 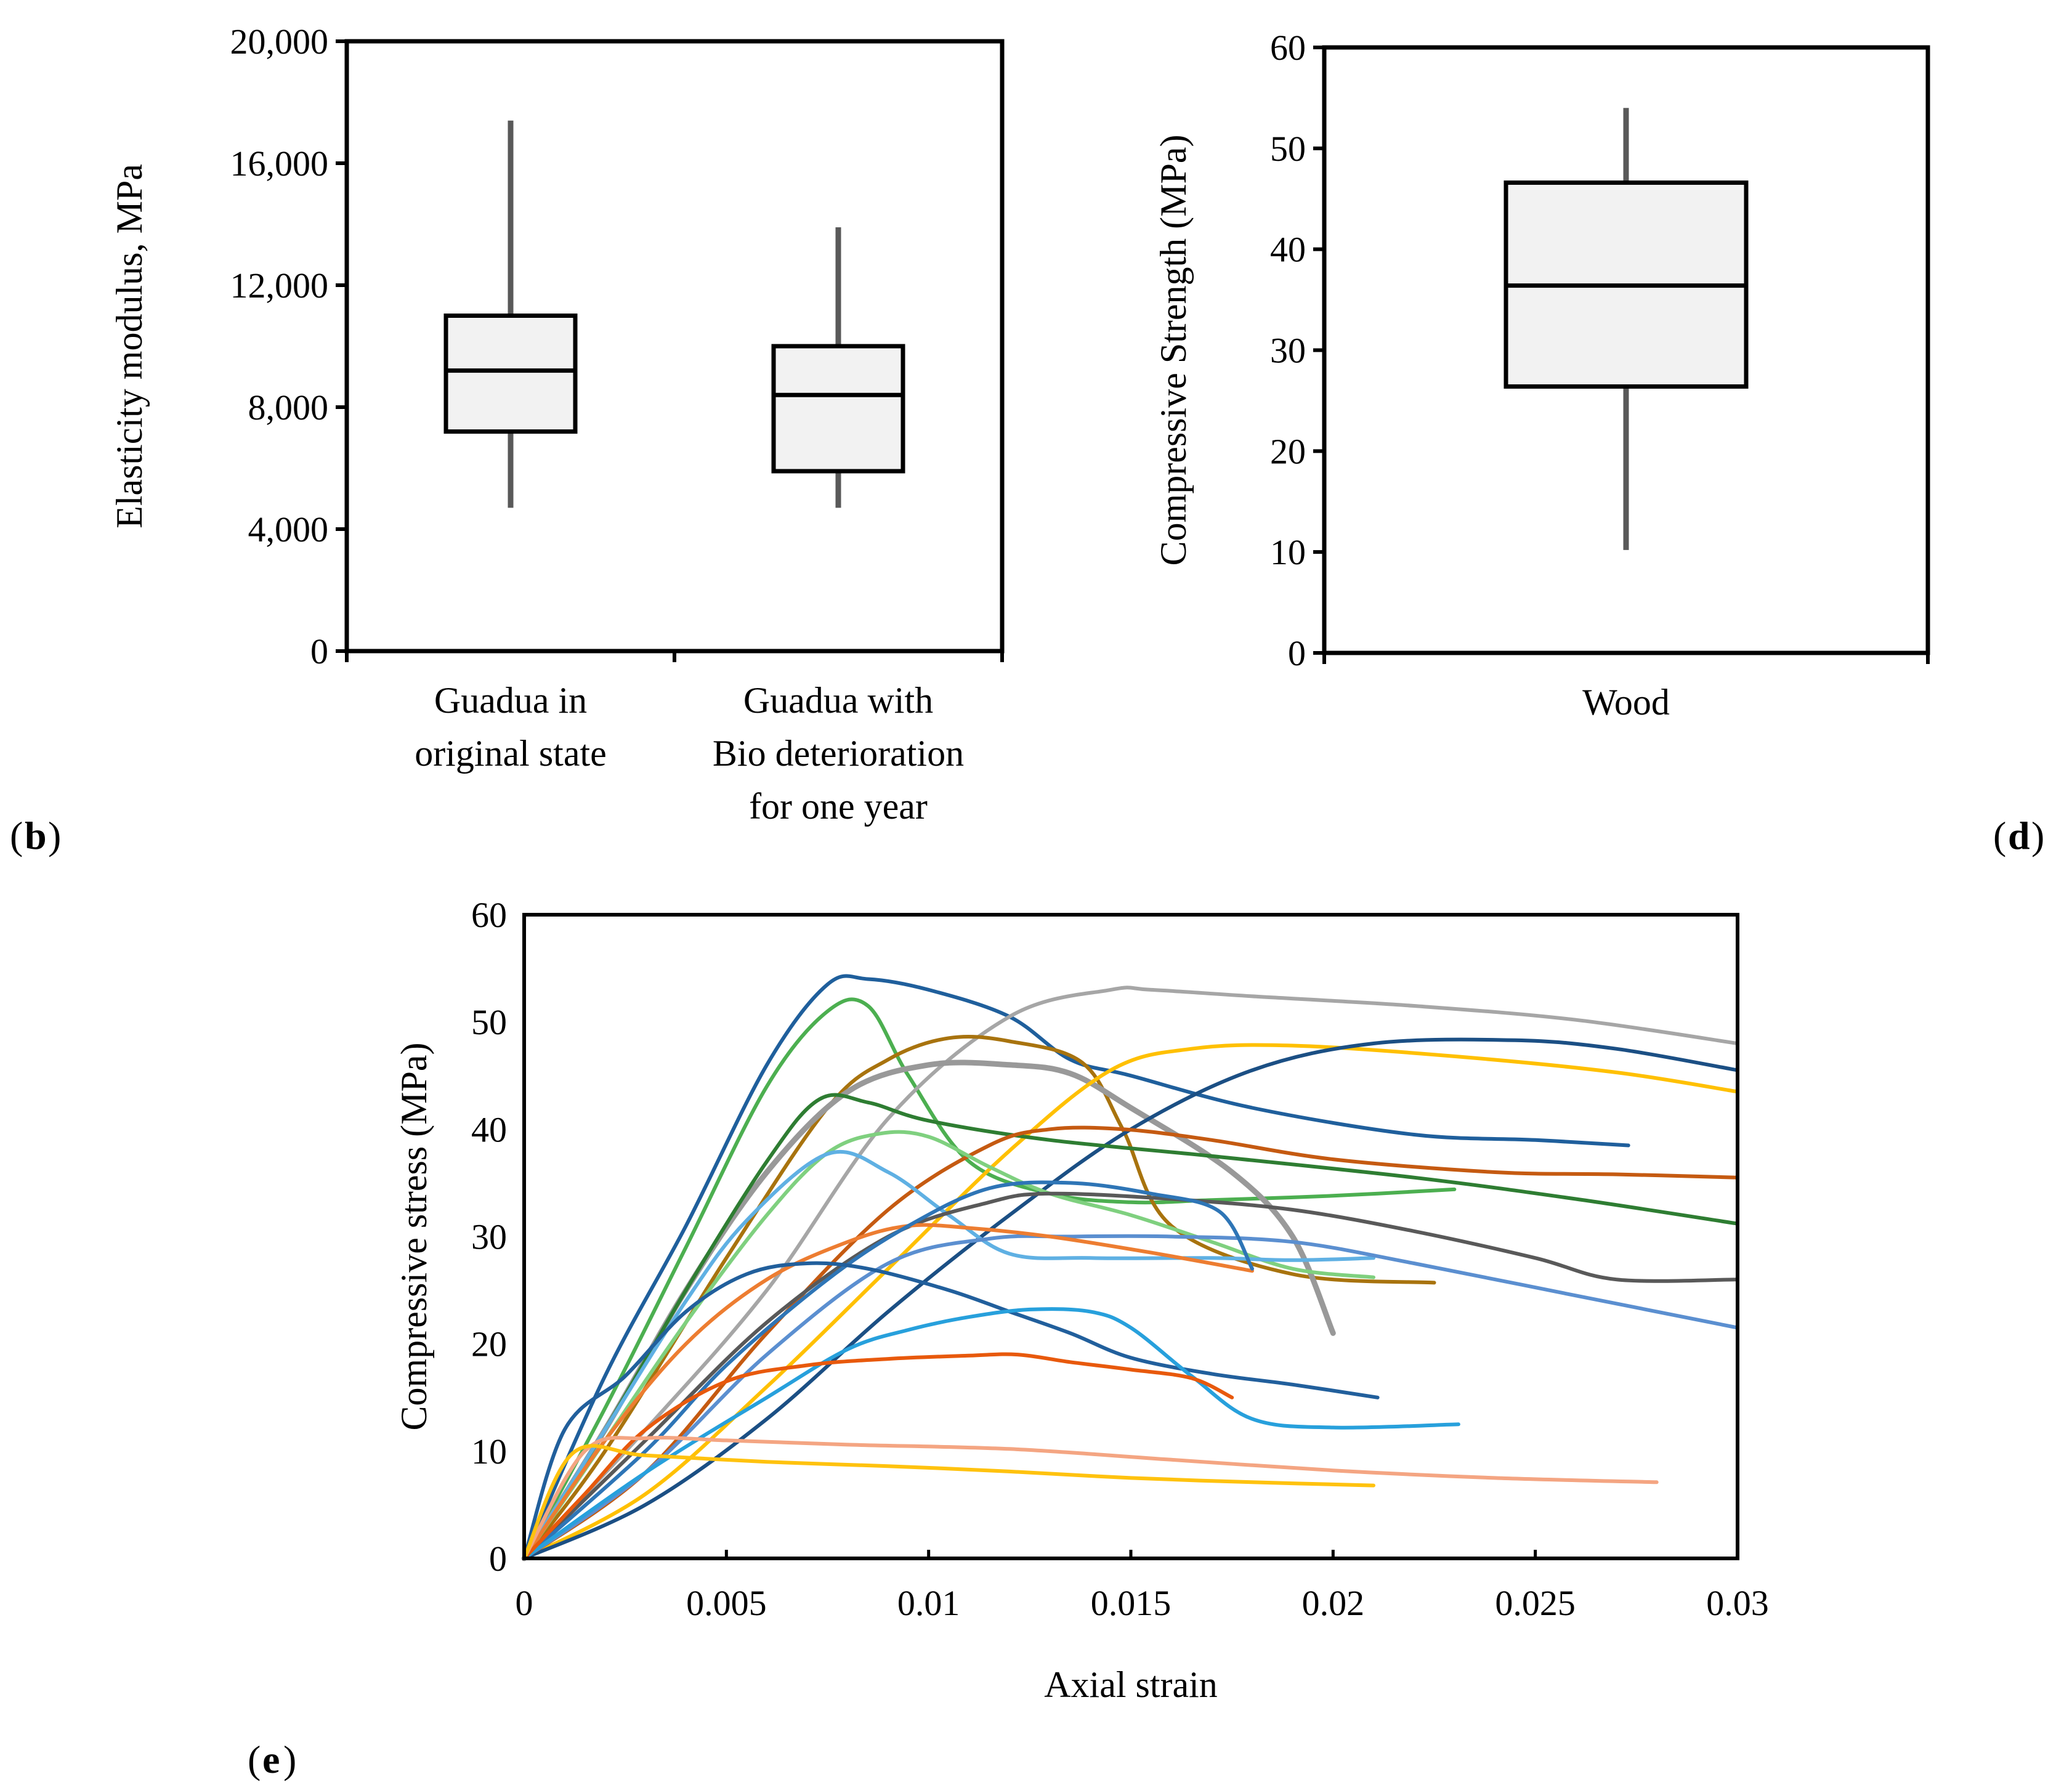 What do you see at coordinates (928, 1603) in the screenshot?
I see `x-tick-label: 0.01` at bounding box center [928, 1603].